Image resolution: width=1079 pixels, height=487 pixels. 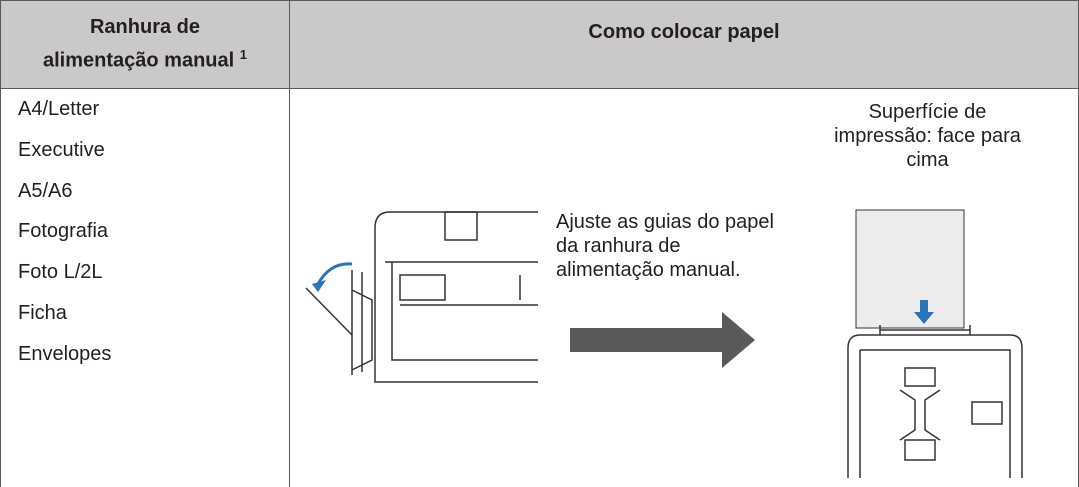 I want to click on header-line: alimentação manual, so click(x=139, y=60).